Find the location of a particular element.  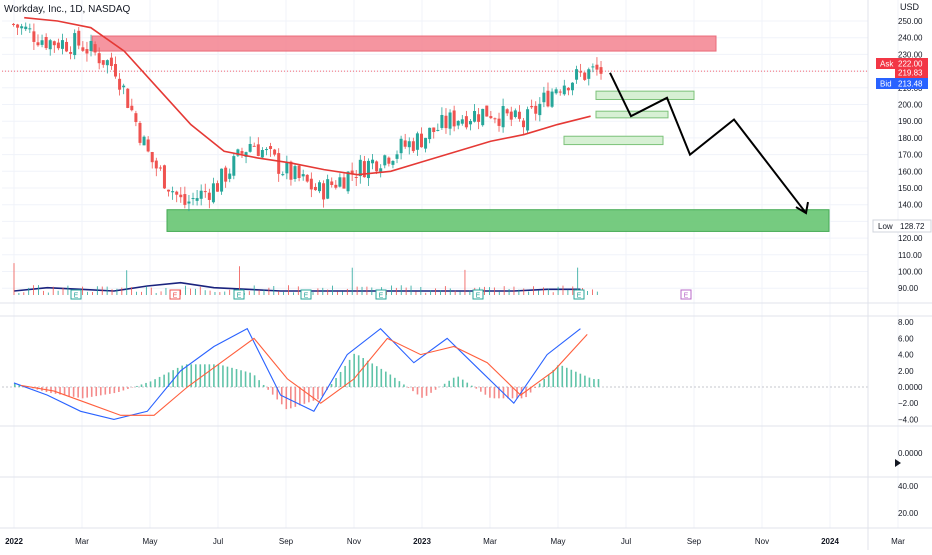

macd-tick-label: 2.00 is located at coordinates (906, 371).